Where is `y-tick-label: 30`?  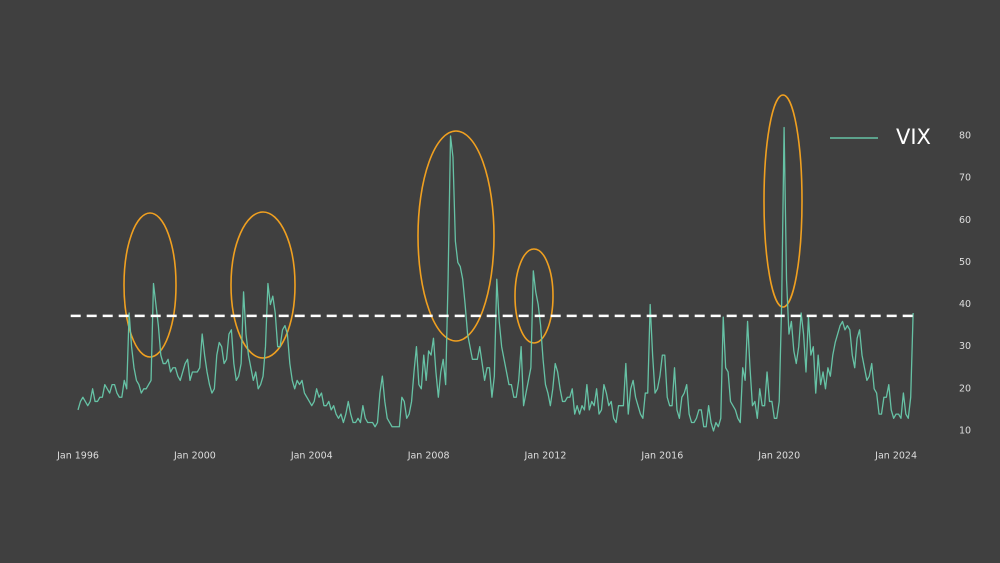
y-tick-label: 30 is located at coordinates (965, 346).